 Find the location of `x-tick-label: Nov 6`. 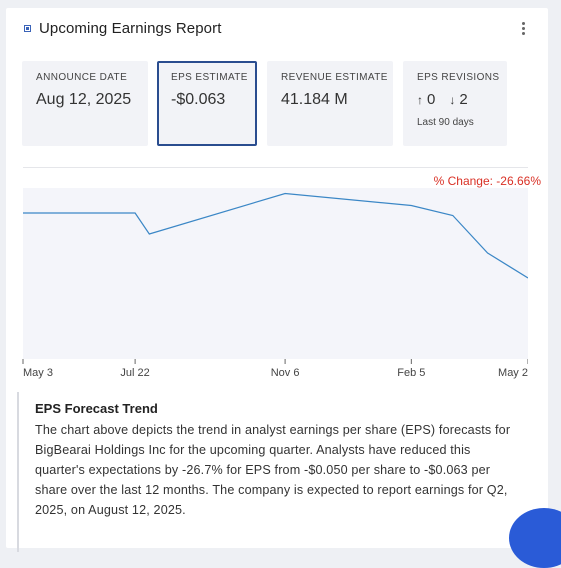

x-tick-label: Nov 6 is located at coordinates (285, 373).